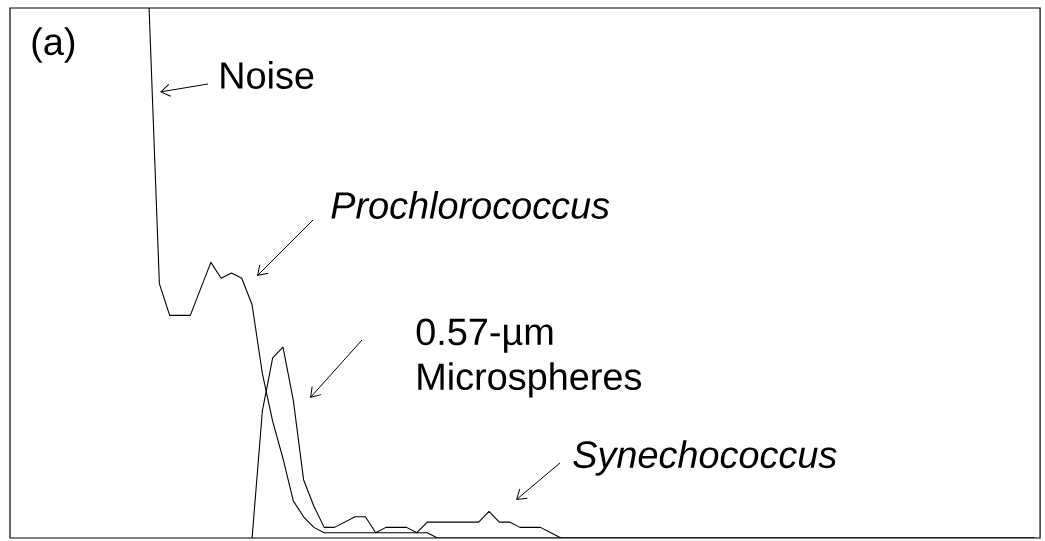 This screenshot has height=541, width=1045. What do you see at coordinates (470, 205) in the screenshot?
I see `annotation: Prochlorococcus` at bounding box center [470, 205].